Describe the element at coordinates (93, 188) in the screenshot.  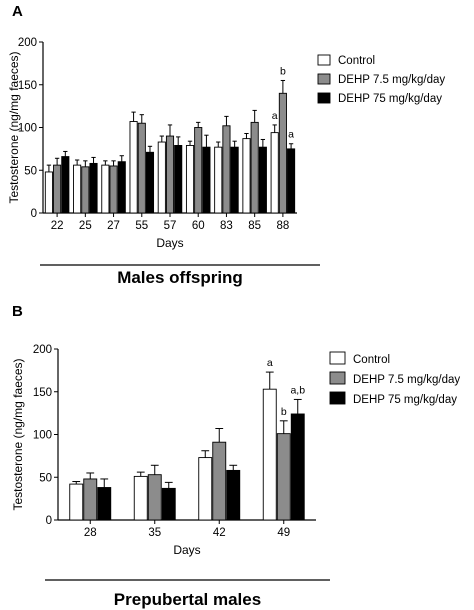
I see `bar-25-dehp-75-mg-kg-day` at that location.